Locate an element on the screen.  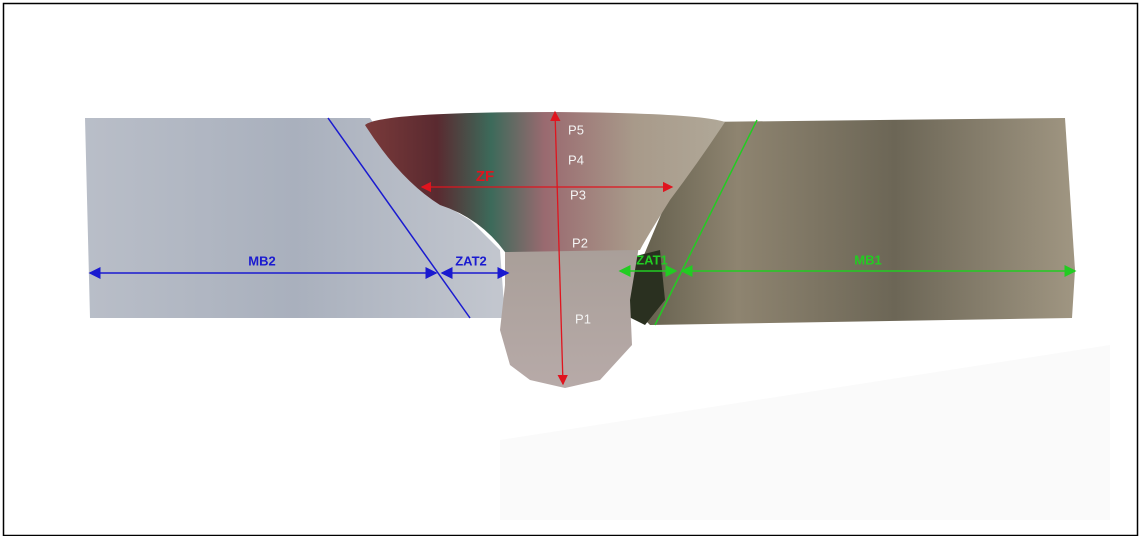
label-p5: P5 is located at coordinates (576, 129).